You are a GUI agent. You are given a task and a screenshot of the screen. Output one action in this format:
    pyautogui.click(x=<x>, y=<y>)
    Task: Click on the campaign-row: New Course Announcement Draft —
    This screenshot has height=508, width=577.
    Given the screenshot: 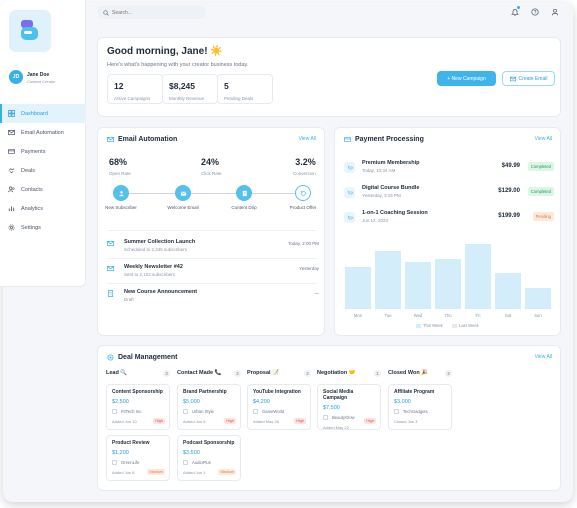 What is the action you would take?
    pyautogui.click(x=213, y=297)
    